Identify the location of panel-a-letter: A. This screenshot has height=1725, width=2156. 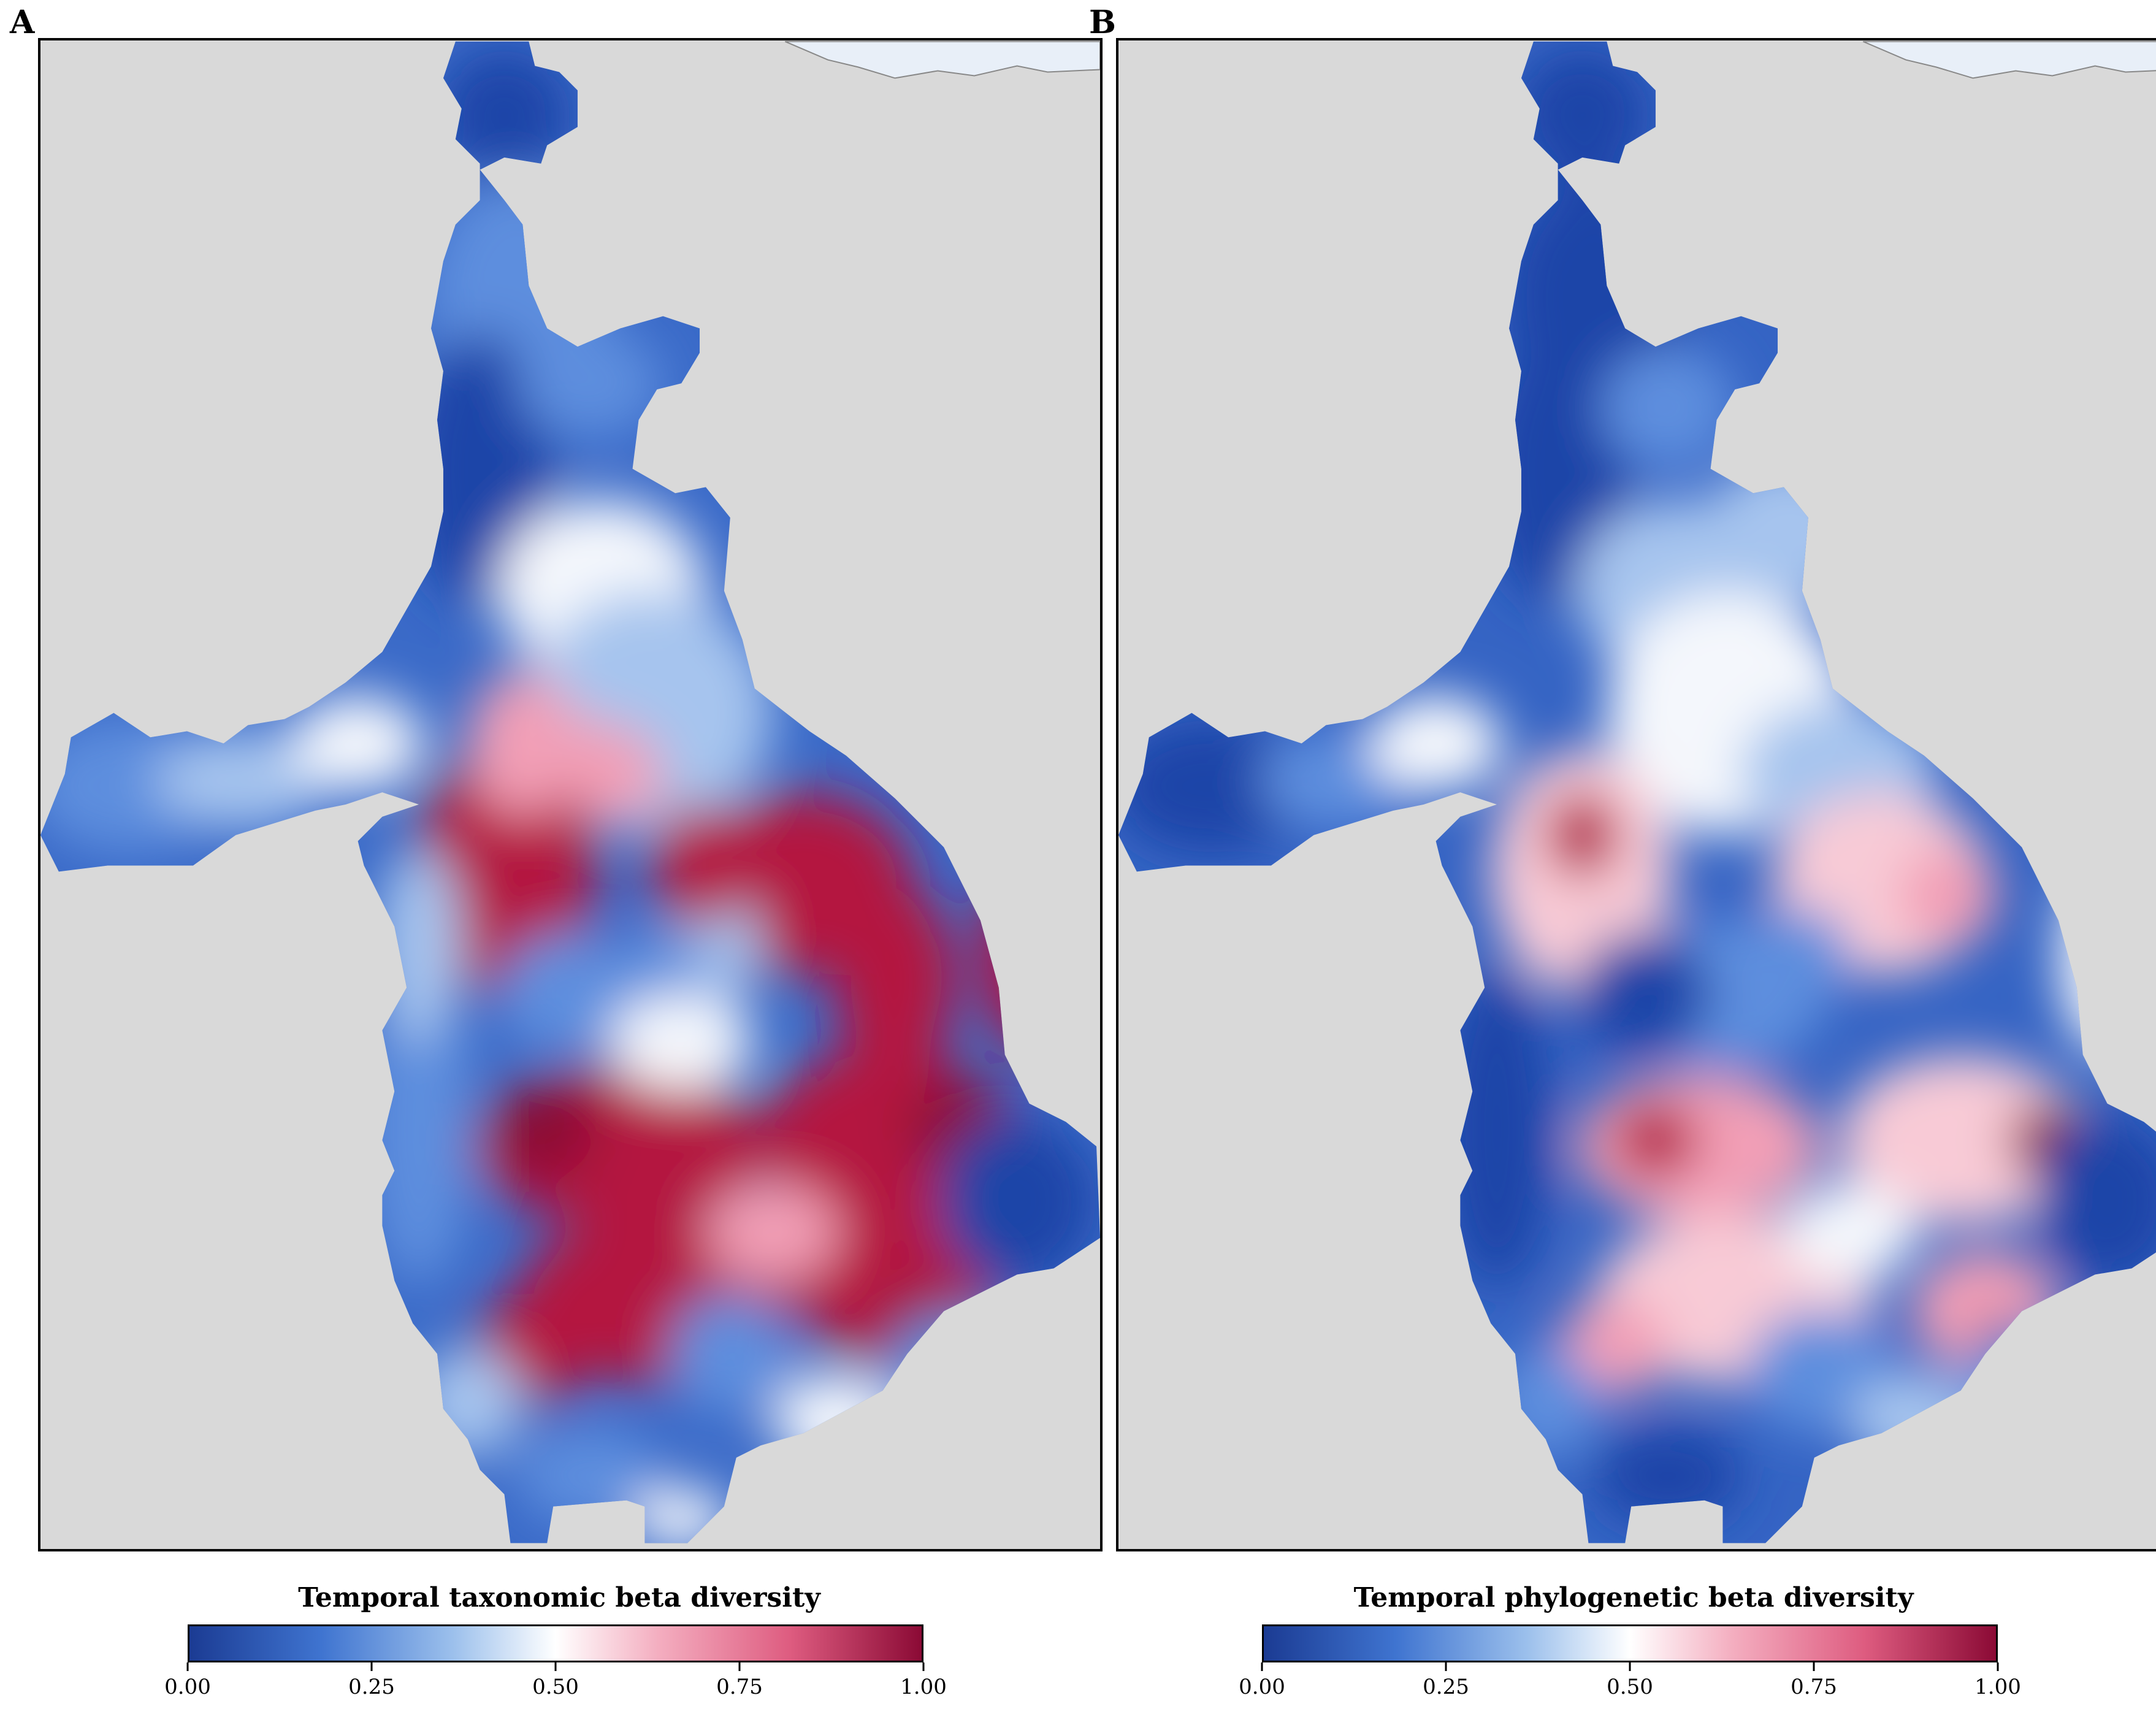
(22, 22).